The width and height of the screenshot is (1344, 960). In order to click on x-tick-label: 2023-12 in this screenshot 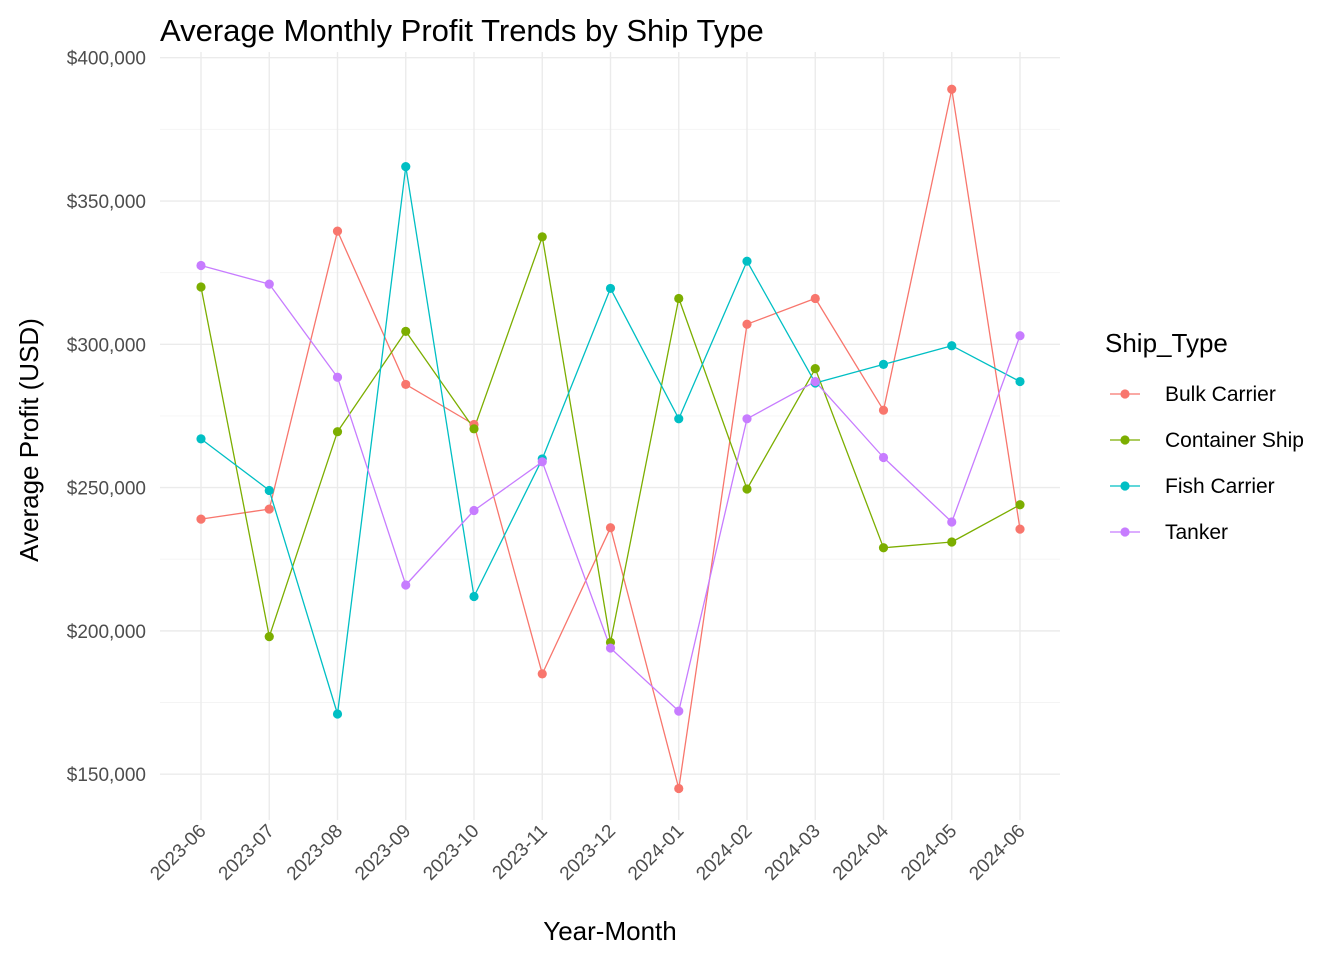, I will do `click(588, 853)`.